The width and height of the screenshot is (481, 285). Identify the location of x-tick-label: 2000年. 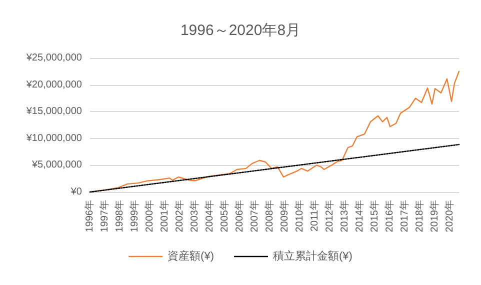
(150, 216).